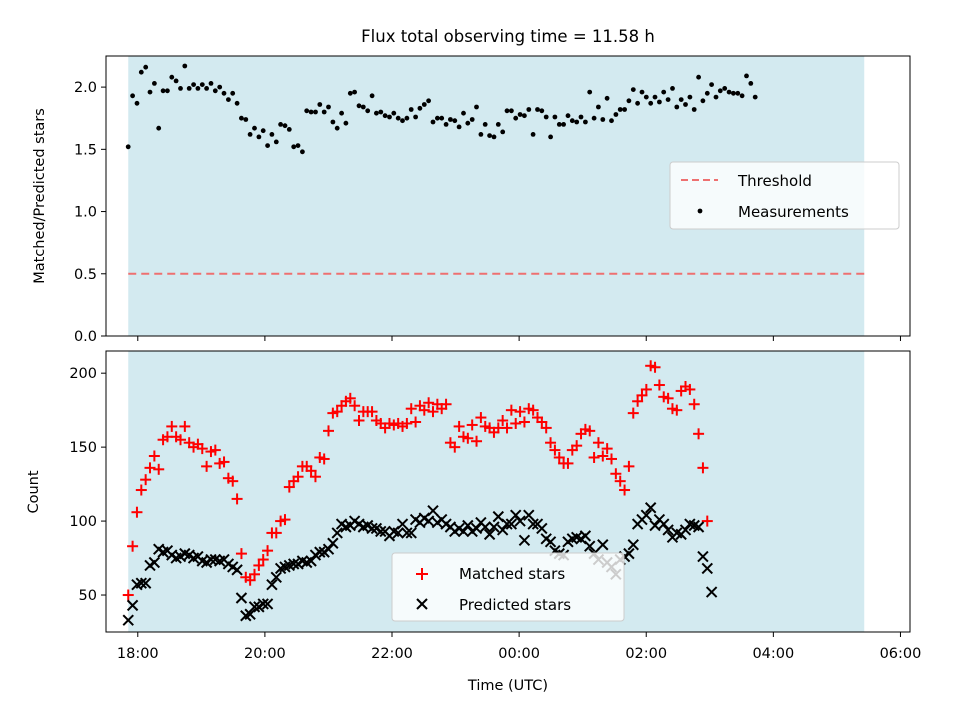 This screenshot has width=960, height=720. Describe the element at coordinates (85, 150) in the screenshot. I see `ratio-y-tick-label: 1.5` at that location.